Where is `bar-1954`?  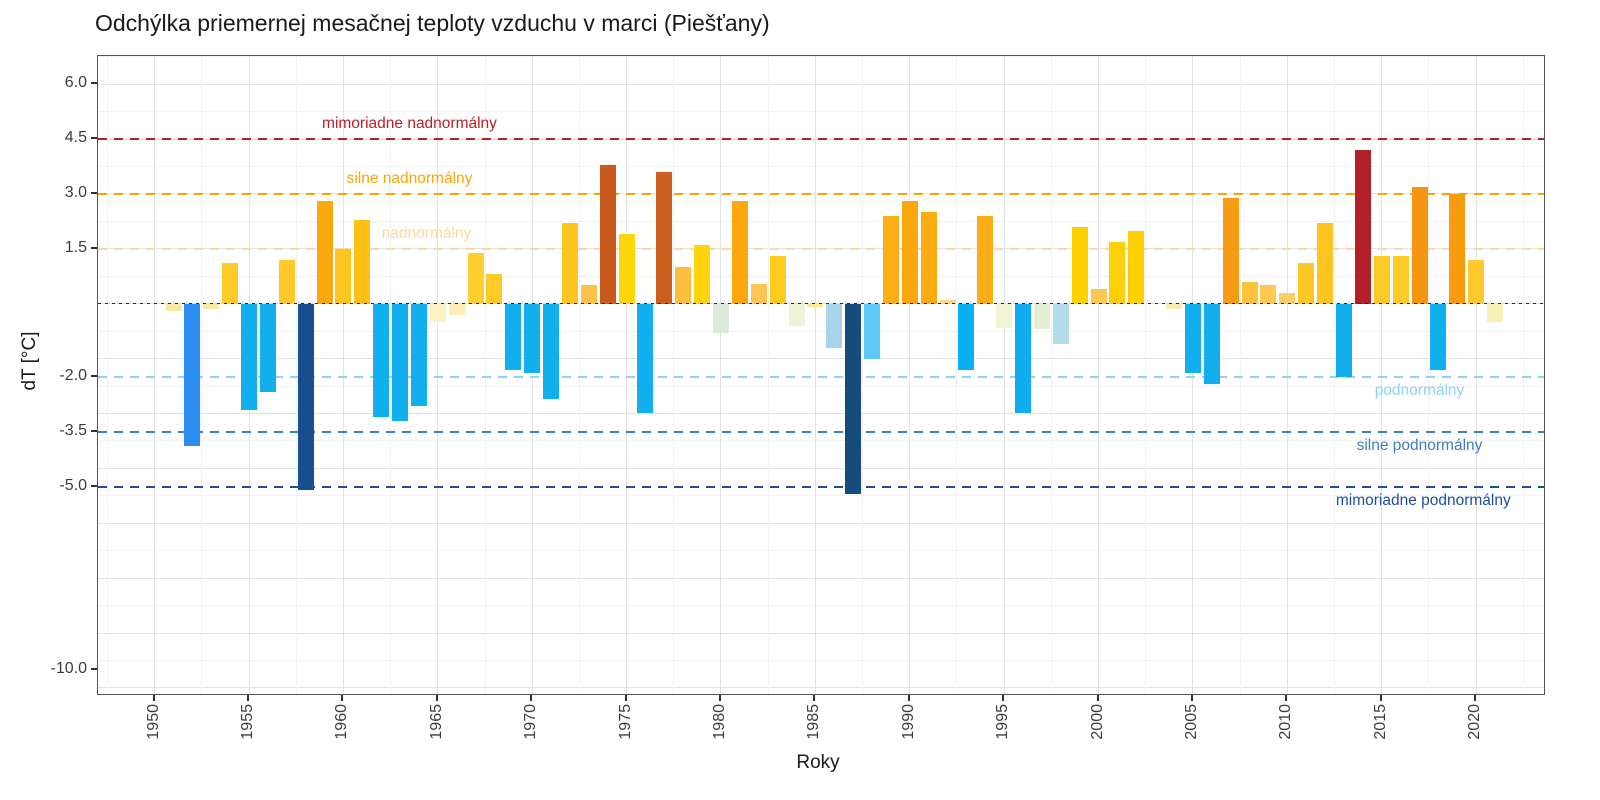
bar-1954 is located at coordinates (230, 283).